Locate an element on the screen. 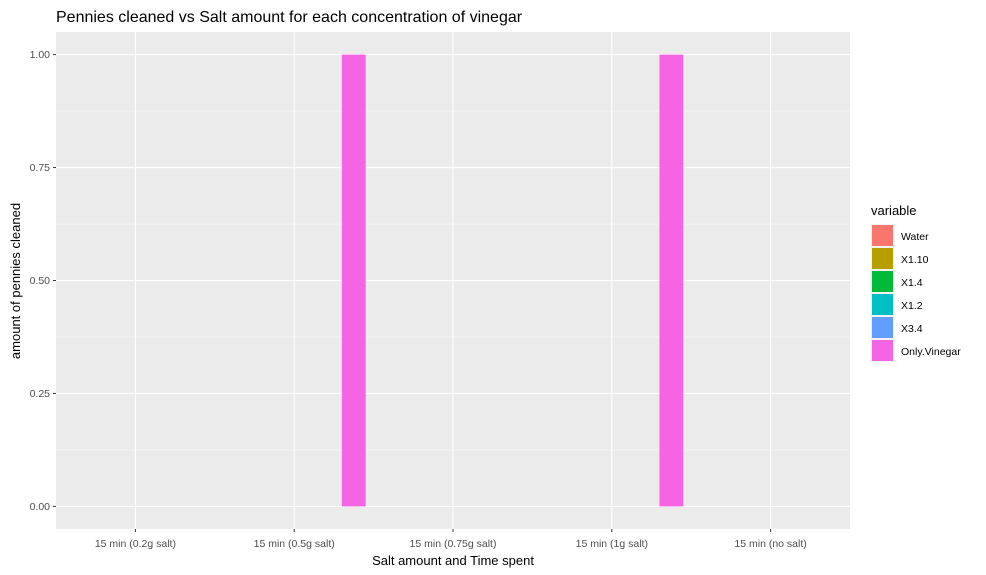  x-tick-label: 15 min (no salt) is located at coordinates (770, 544).